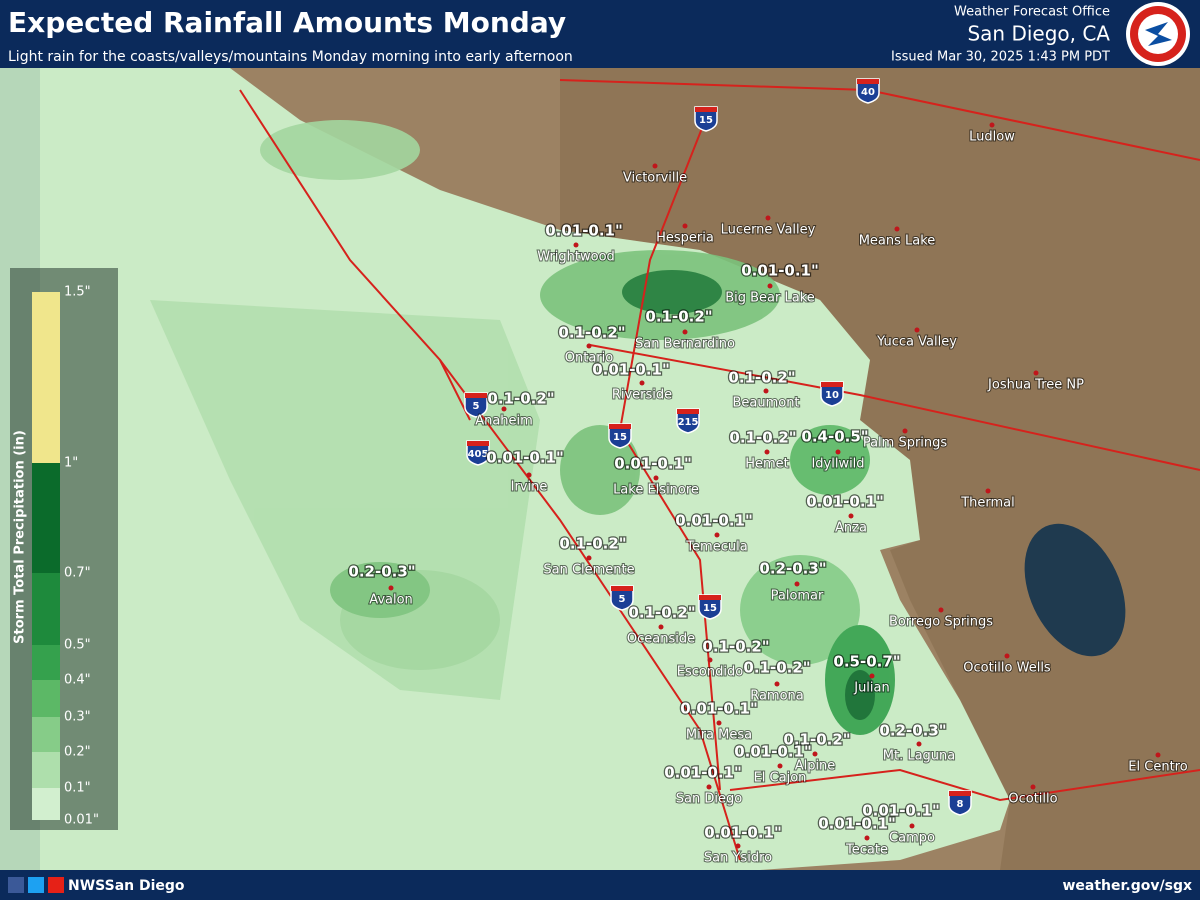 The width and height of the screenshot is (1200, 904). I want to click on city-label: Alpine, so click(815, 766).